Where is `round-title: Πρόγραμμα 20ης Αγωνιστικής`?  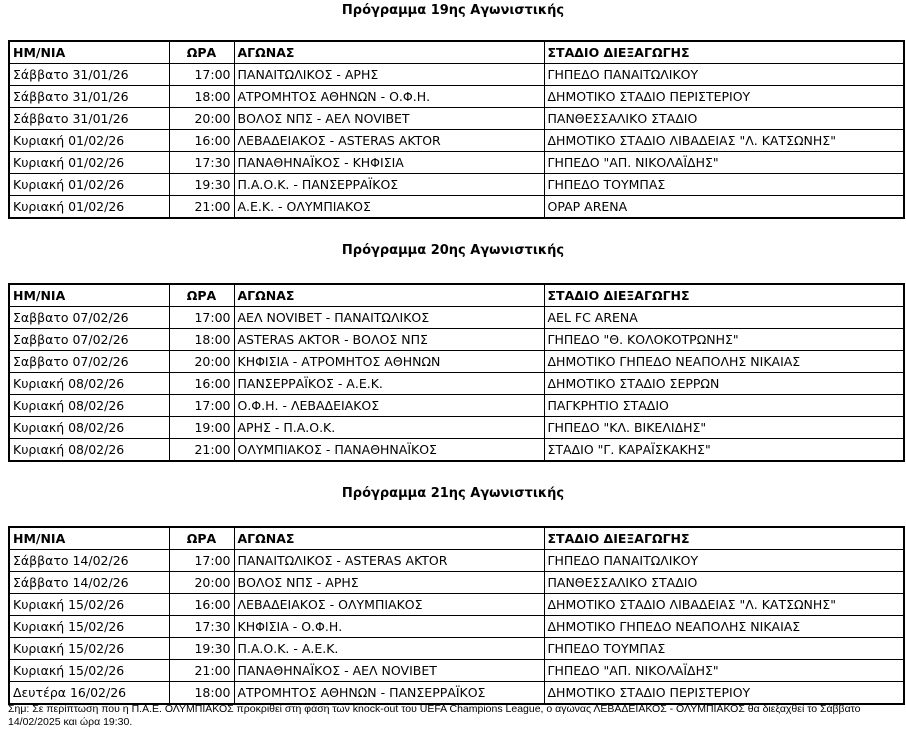
round-title: Πρόγραμμα 20ης Αγωνιστικής is located at coordinates (453, 250).